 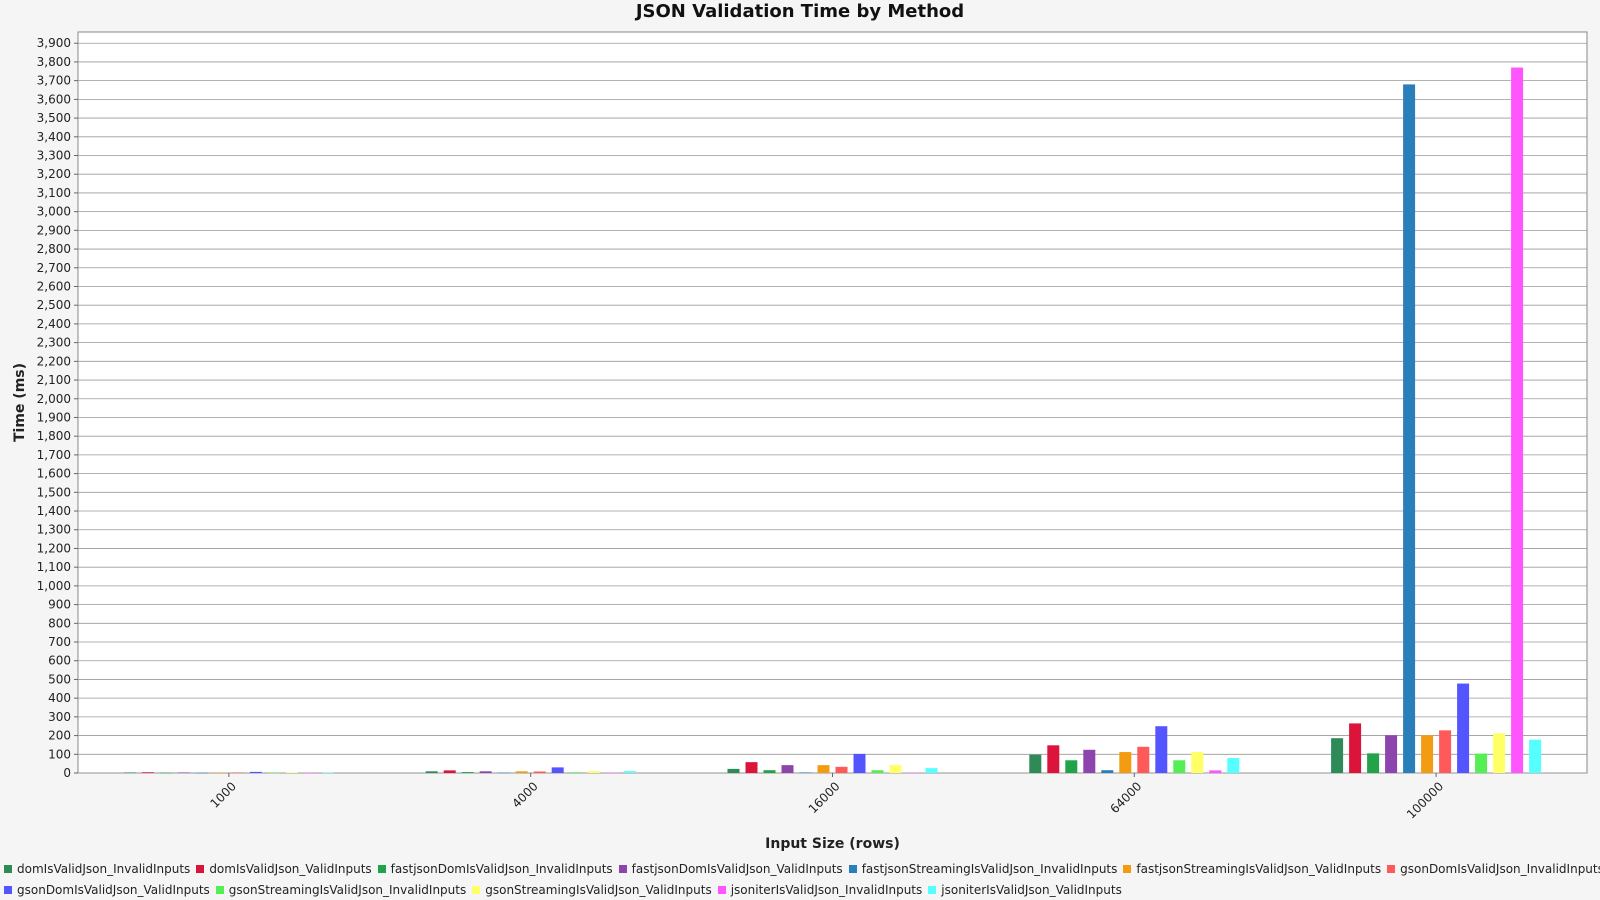 I want to click on y-tick-label: 900, so click(x=59, y=605).